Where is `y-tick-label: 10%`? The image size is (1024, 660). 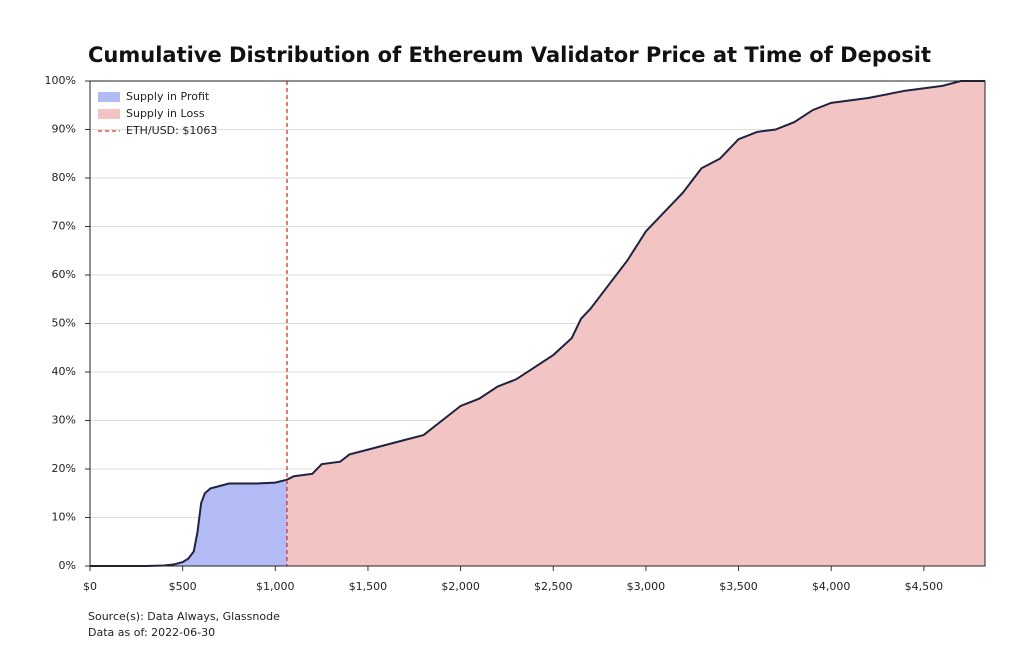 y-tick-label: 10% is located at coordinates (64, 517).